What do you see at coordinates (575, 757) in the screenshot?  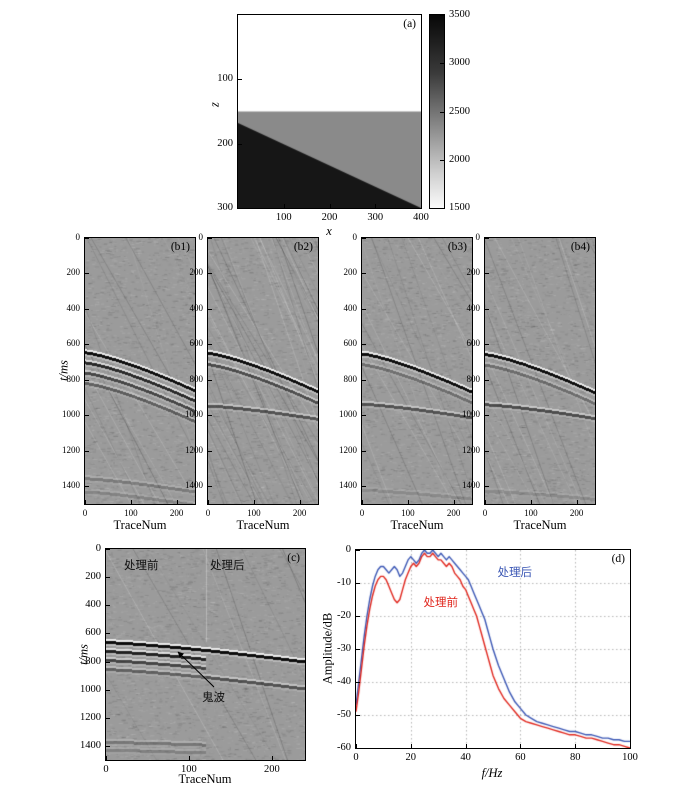 I see `x-tick-label: 80` at bounding box center [575, 757].